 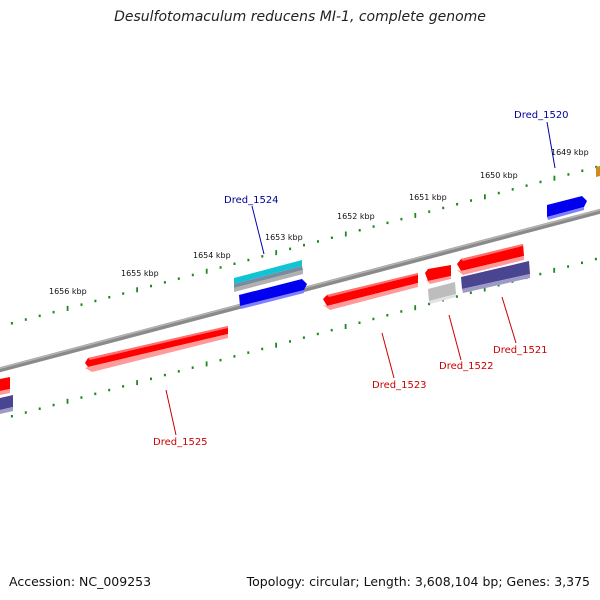 I want to click on scale-label-1654: 1654 kbp, so click(x=212, y=255).